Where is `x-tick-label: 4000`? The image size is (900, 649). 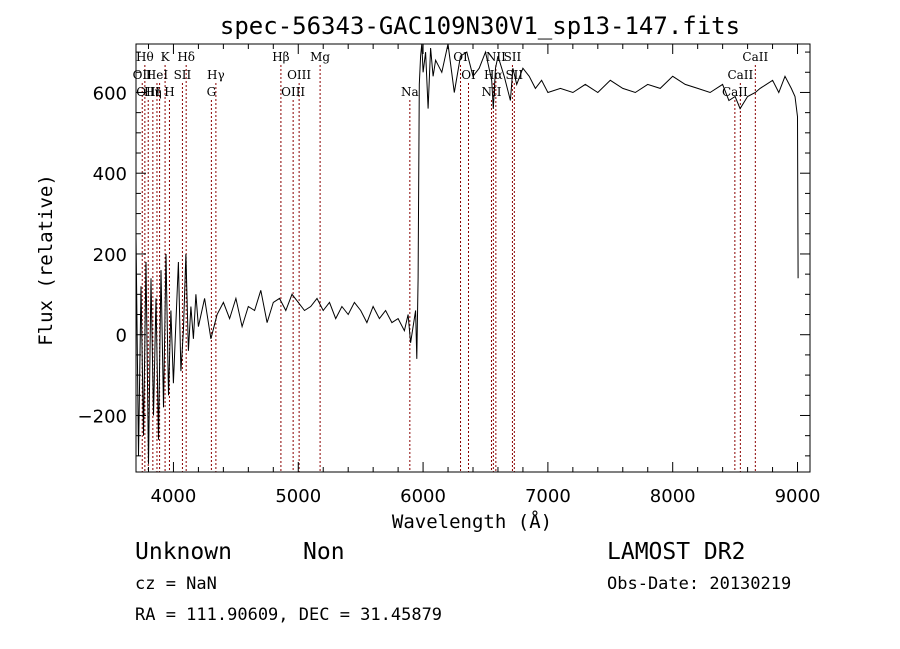
x-tick-label: 4000 is located at coordinates (174, 496).